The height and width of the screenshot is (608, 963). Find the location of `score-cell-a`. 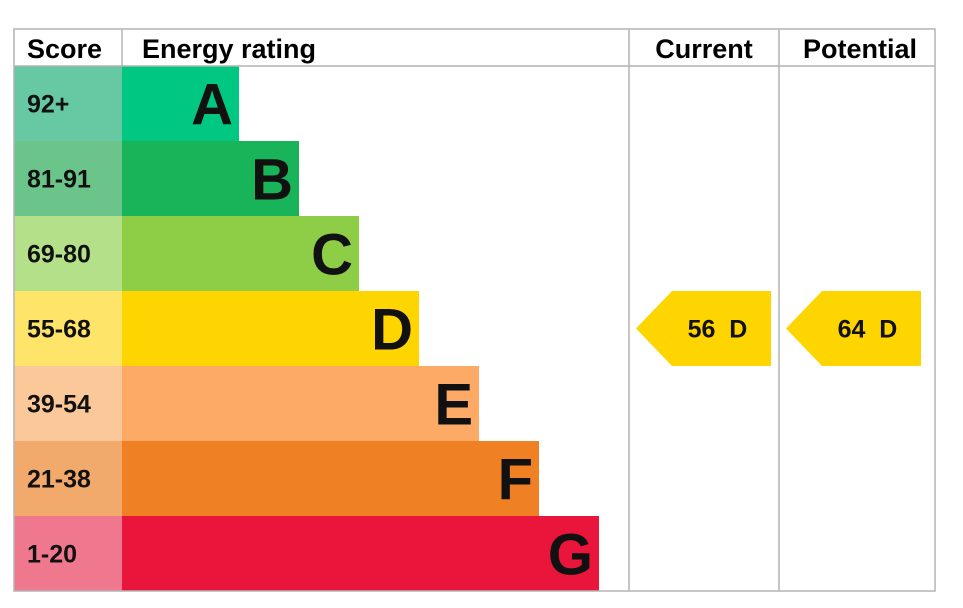

score-cell-a is located at coordinates (68, 103).